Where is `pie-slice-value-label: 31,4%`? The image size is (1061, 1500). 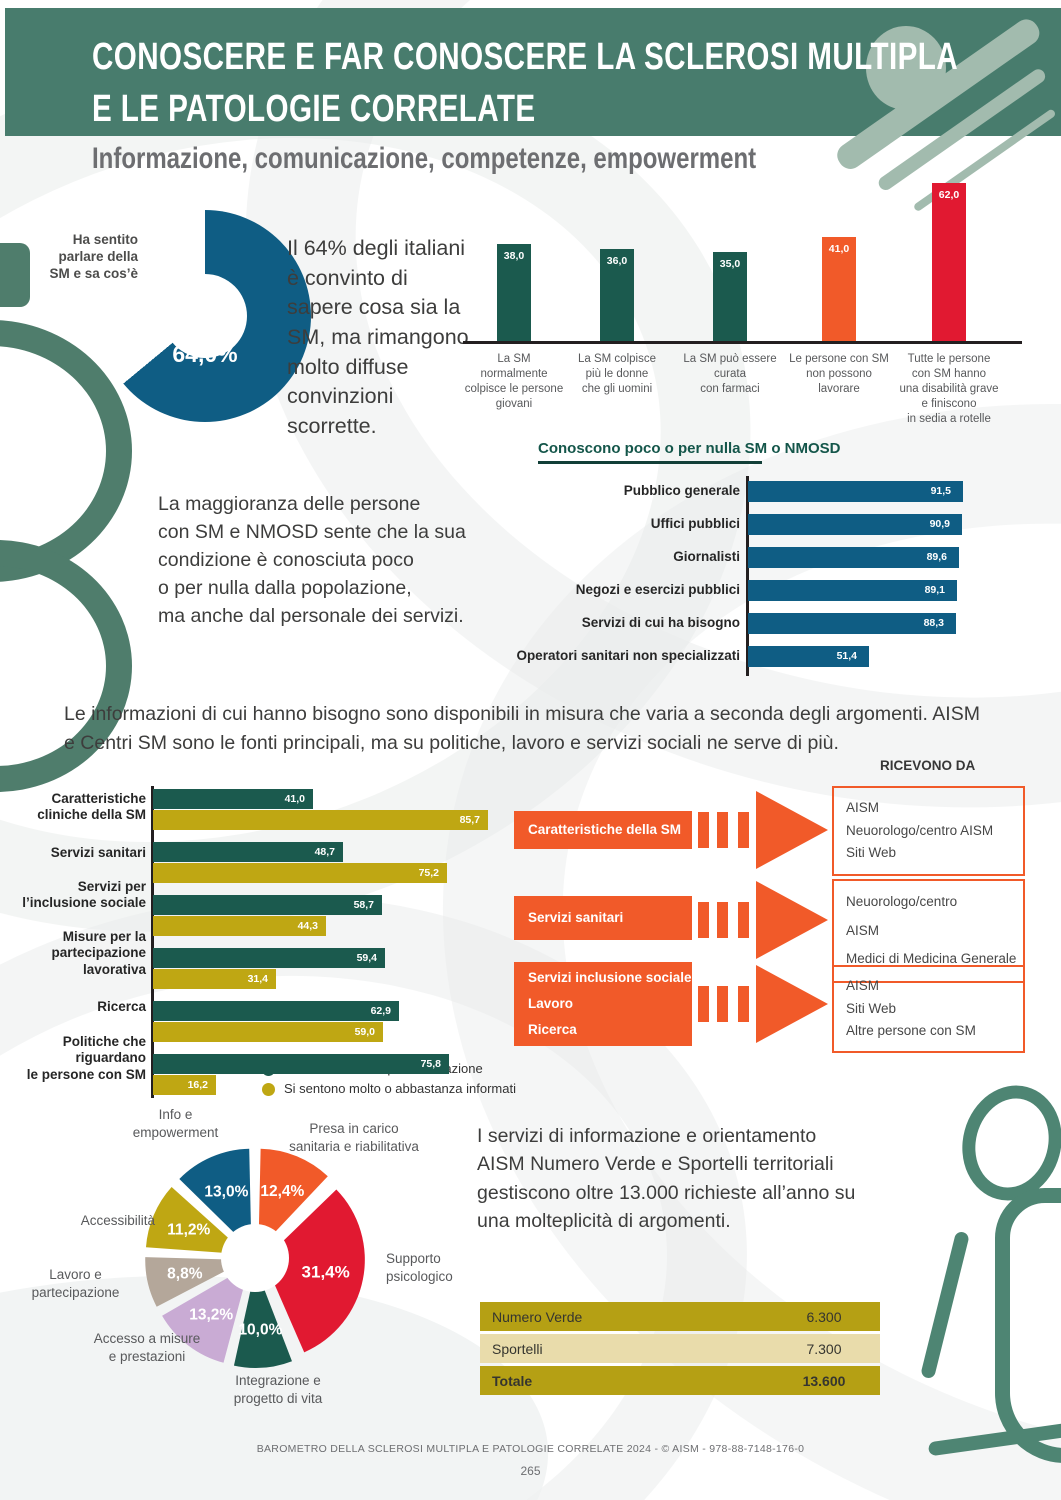
pie-slice-value-label: 31,4% is located at coordinates (326, 1271).